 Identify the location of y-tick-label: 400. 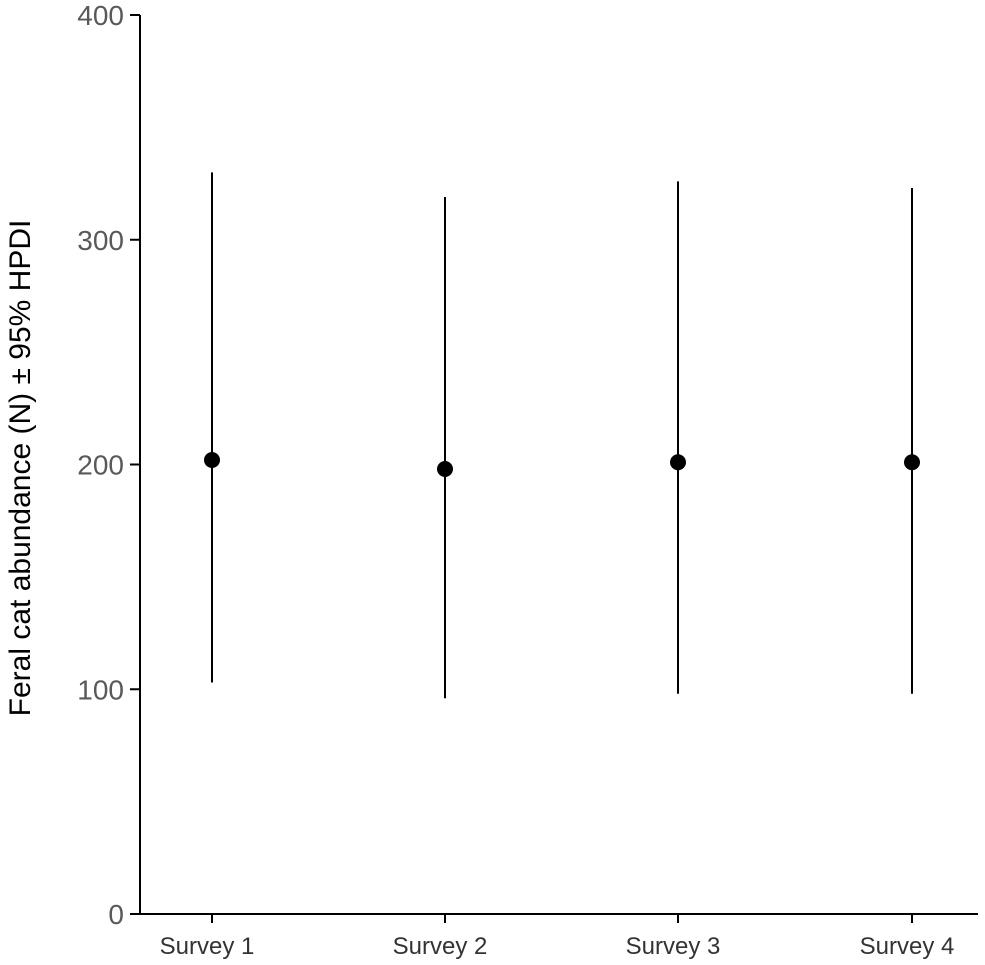
(100, 15).